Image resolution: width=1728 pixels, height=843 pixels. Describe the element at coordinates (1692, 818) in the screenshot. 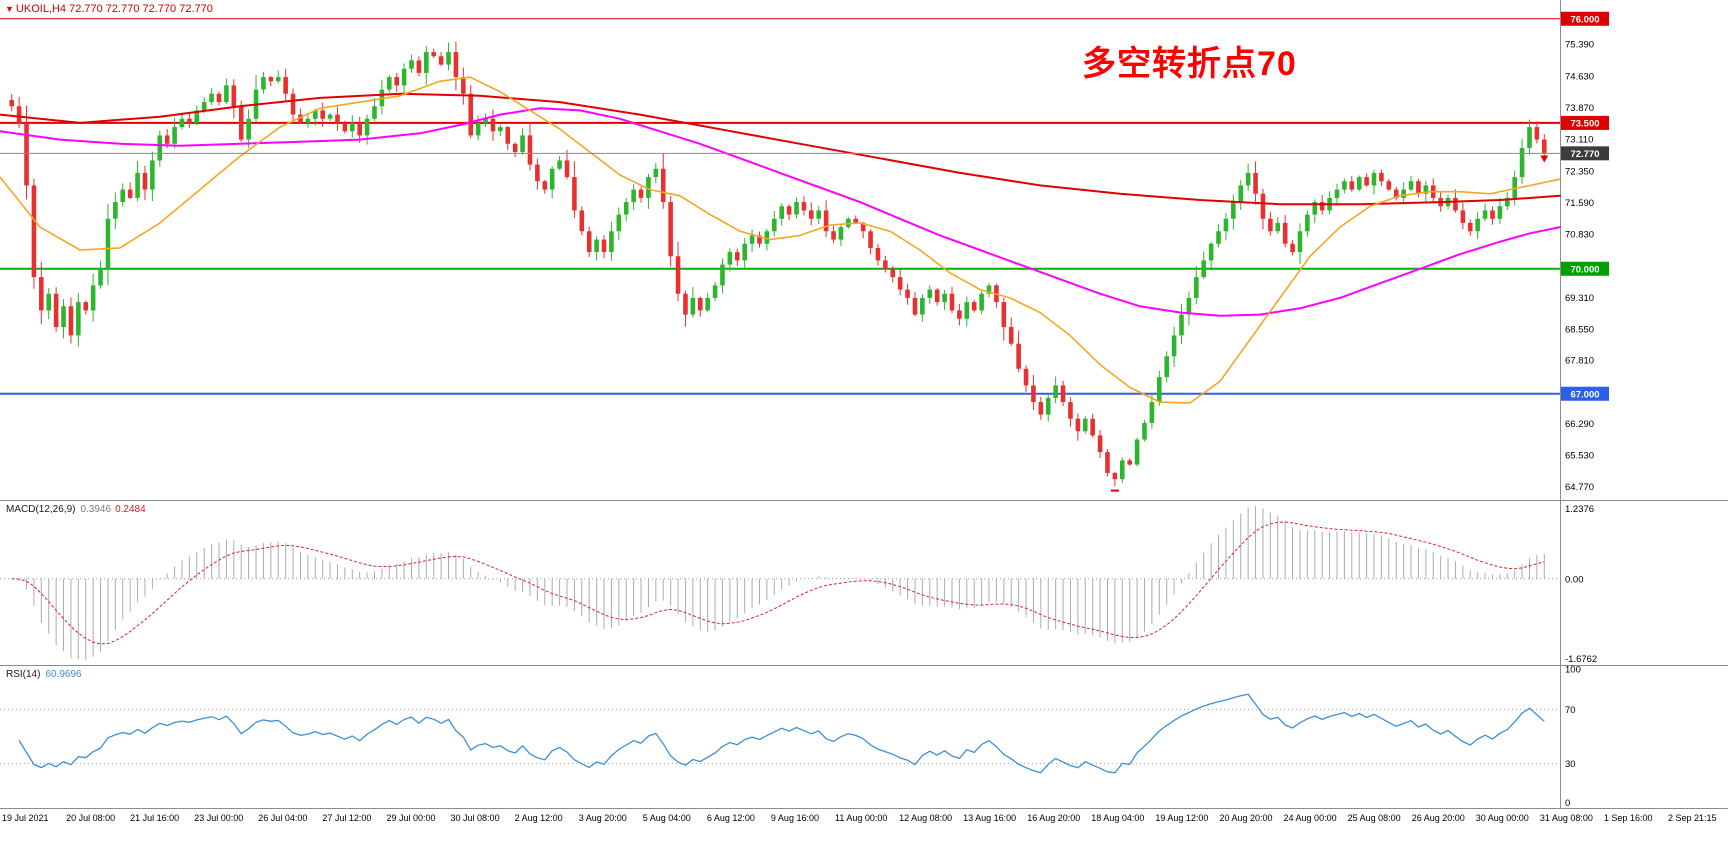

I see `time-label: 2 Sep 21:15` at that location.